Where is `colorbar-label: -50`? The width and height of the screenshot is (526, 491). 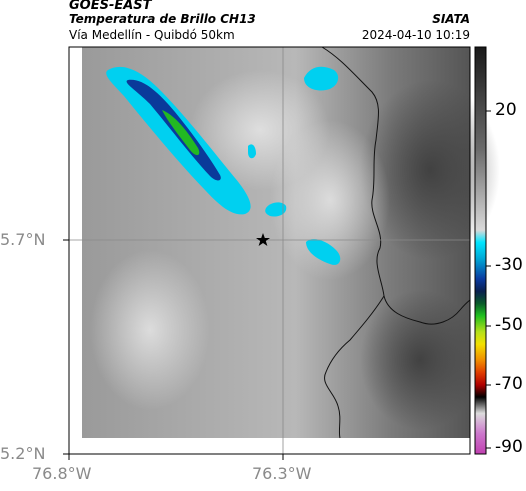
colorbar-label: -50 is located at coordinates (509, 325).